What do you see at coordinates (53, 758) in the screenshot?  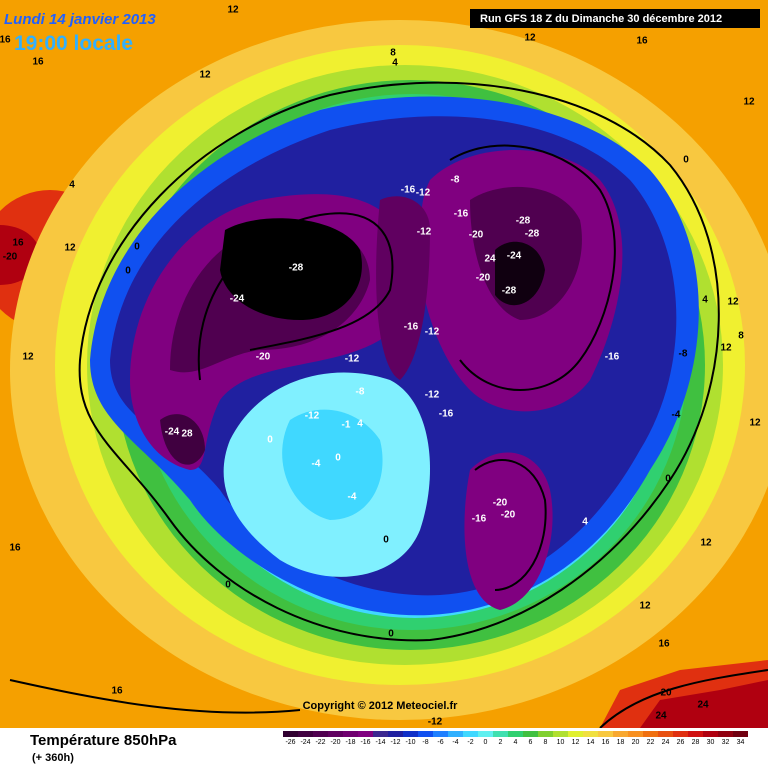 I see `footer-lead: (+ 360h)` at bounding box center [53, 758].